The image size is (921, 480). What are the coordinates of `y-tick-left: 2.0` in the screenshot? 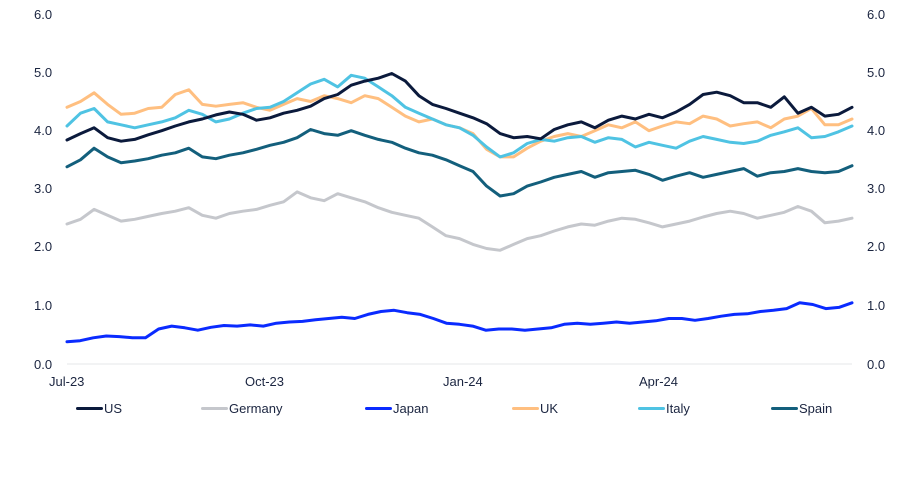 It's located at (43, 246).